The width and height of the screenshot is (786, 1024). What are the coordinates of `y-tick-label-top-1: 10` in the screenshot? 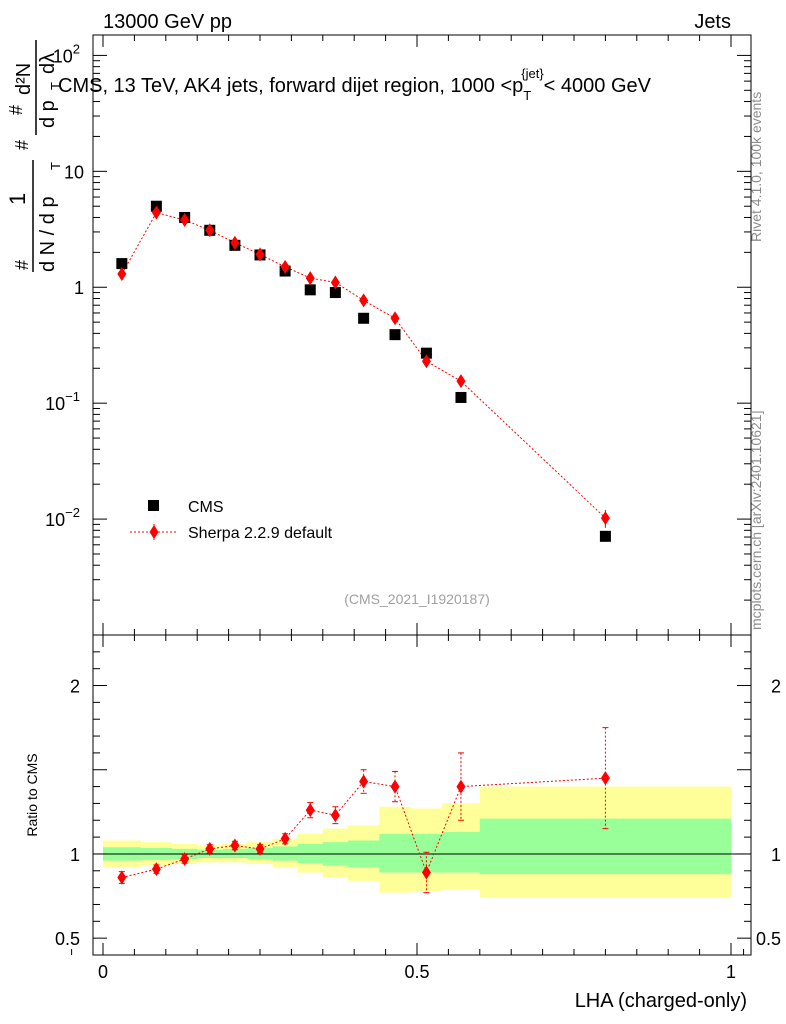 It's located at (74, 172).